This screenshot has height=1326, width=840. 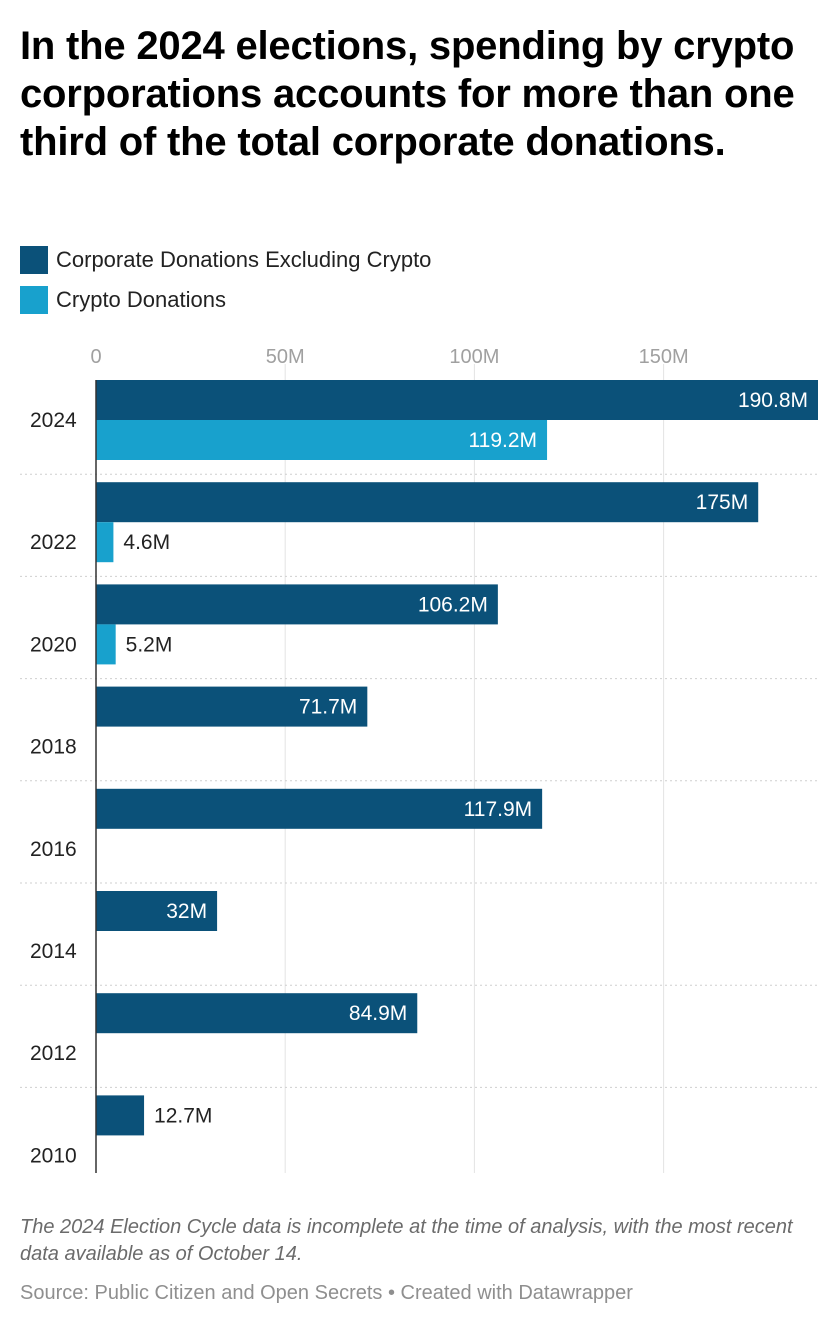 I want to click on data-label-corporate-donations-excluding-crypto-2018: 71.7M, so click(x=328, y=707).